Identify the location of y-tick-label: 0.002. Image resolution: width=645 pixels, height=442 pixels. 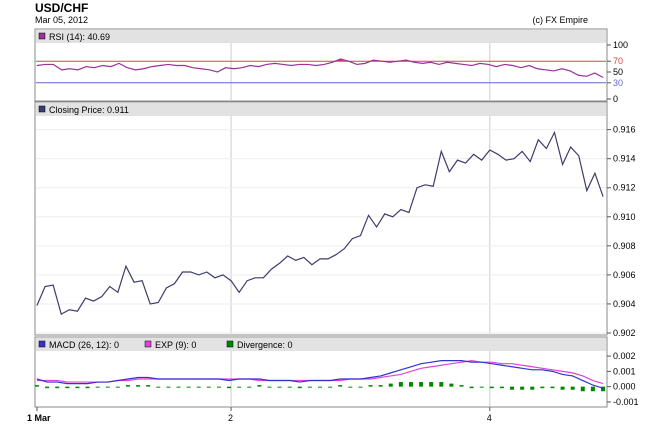
(624, 356).